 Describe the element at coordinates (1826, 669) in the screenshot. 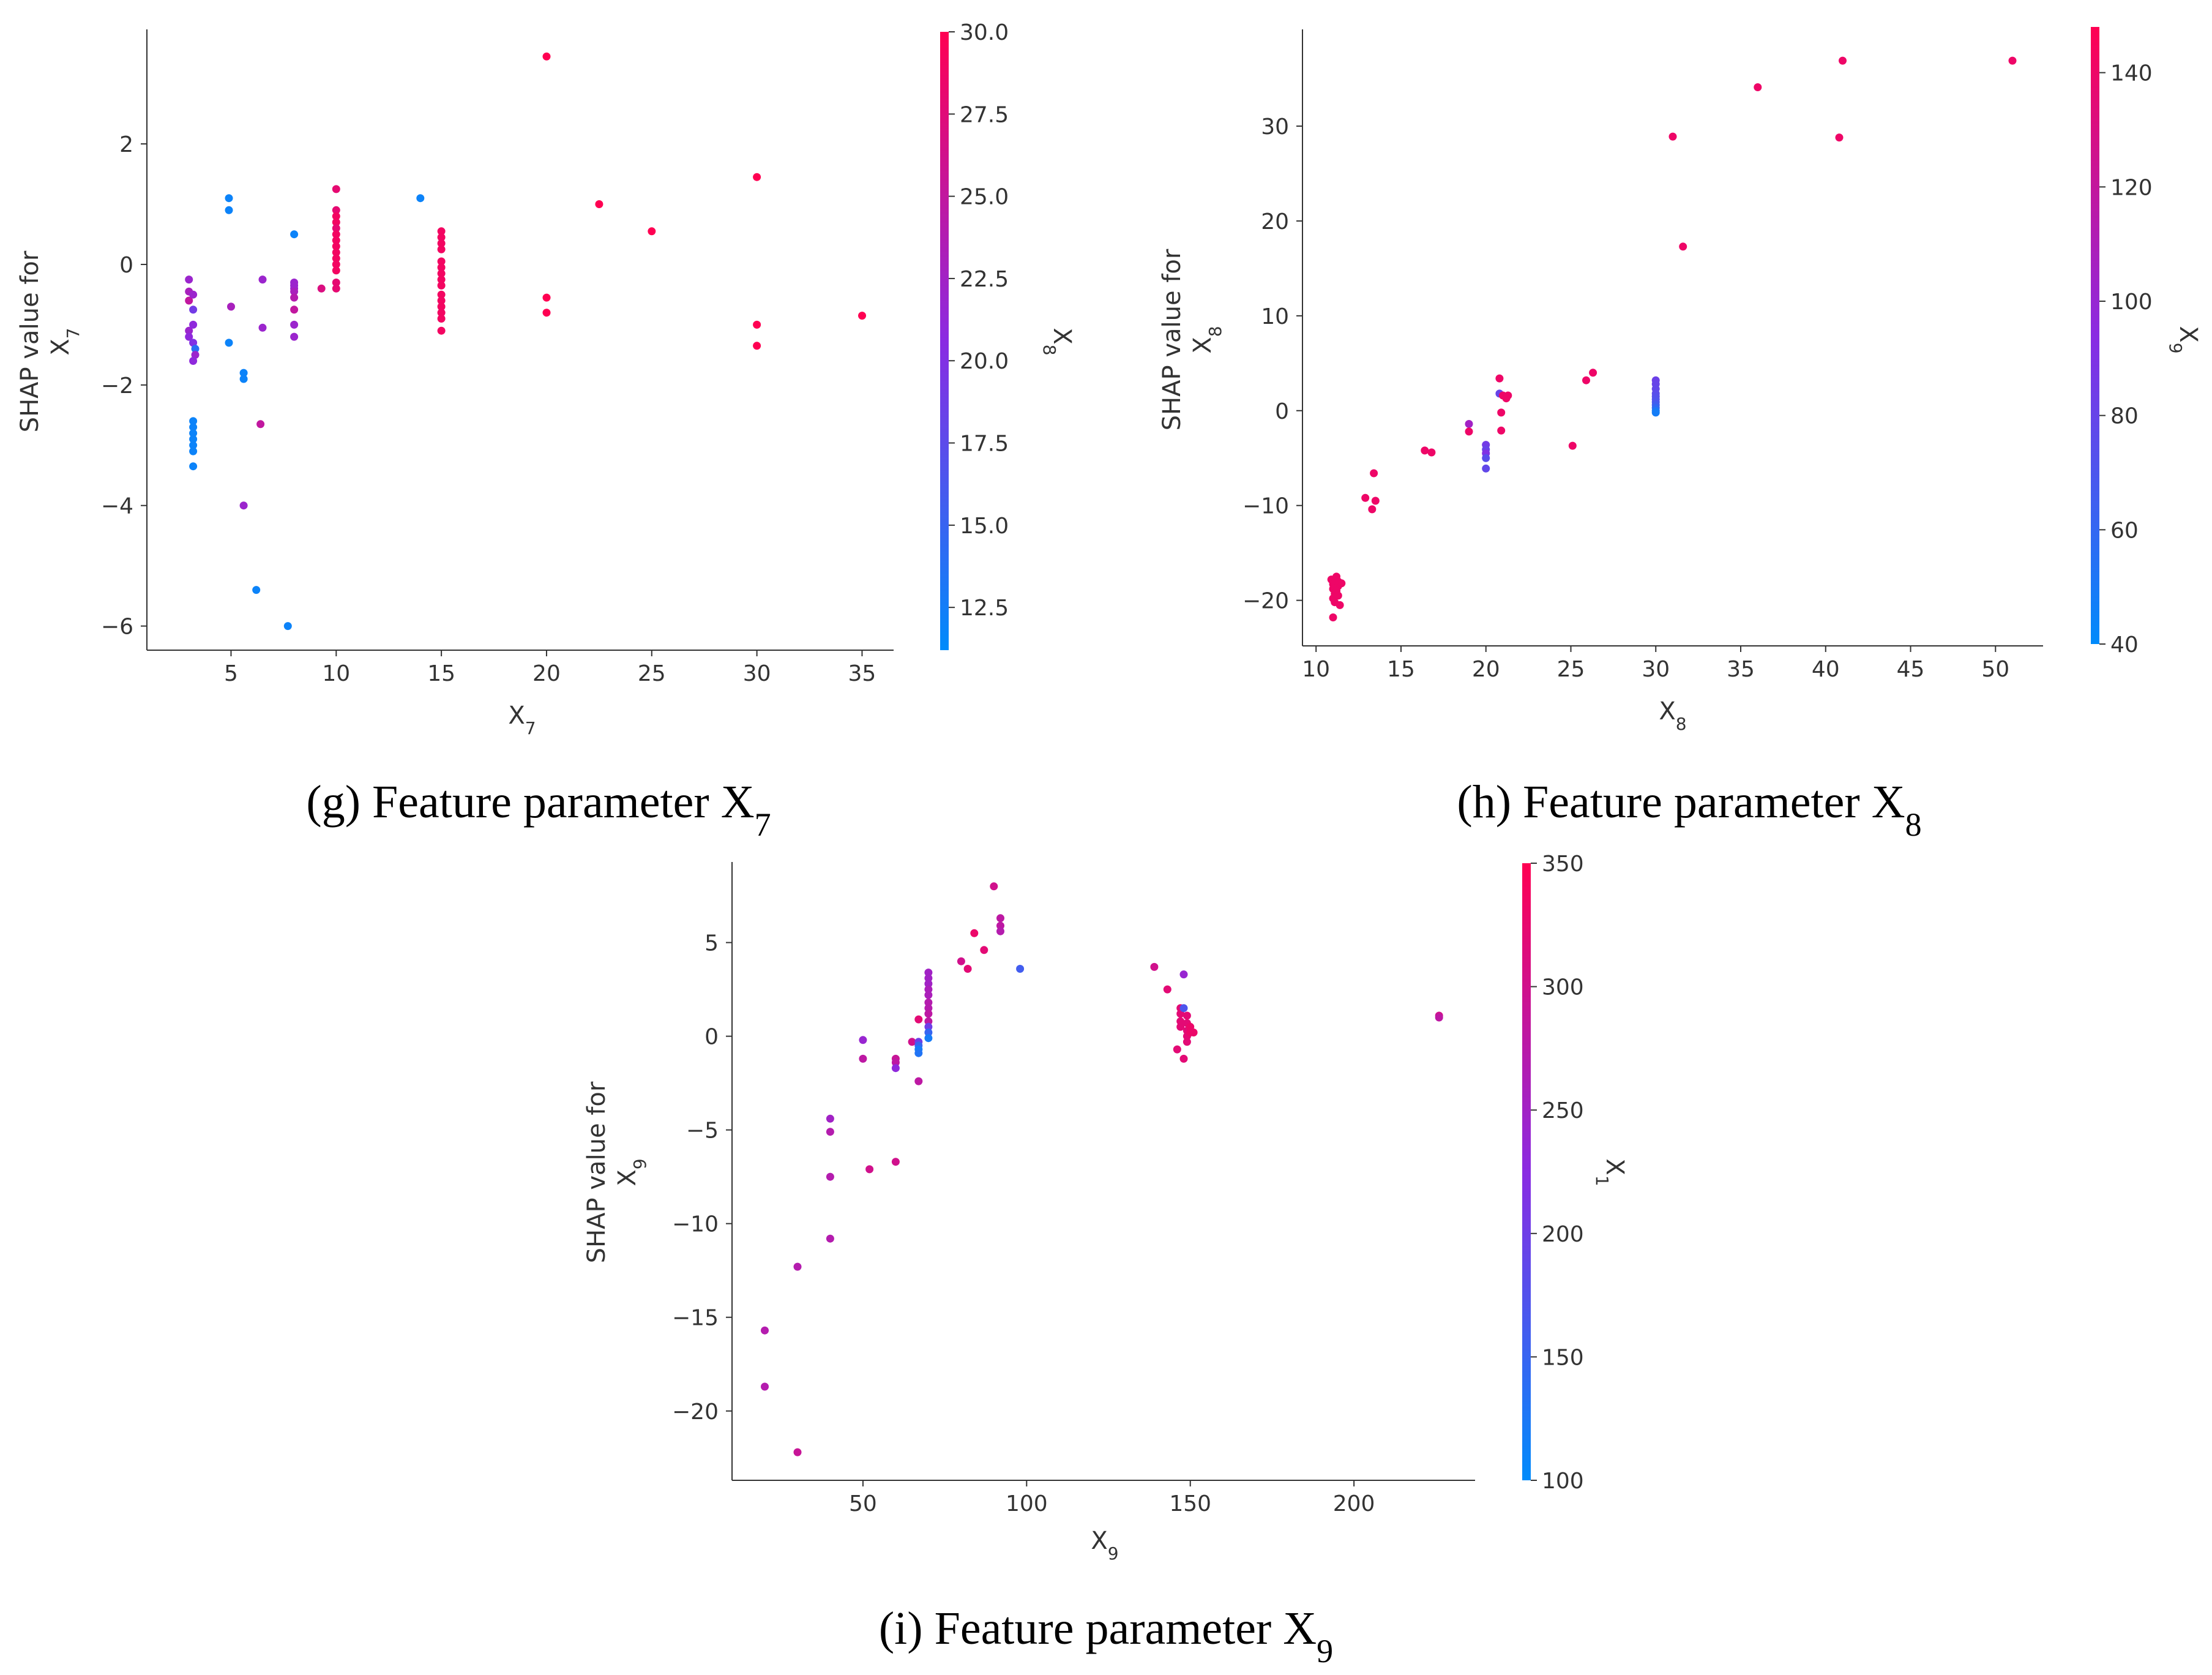

I see `x-tick-label: 40` at that location.